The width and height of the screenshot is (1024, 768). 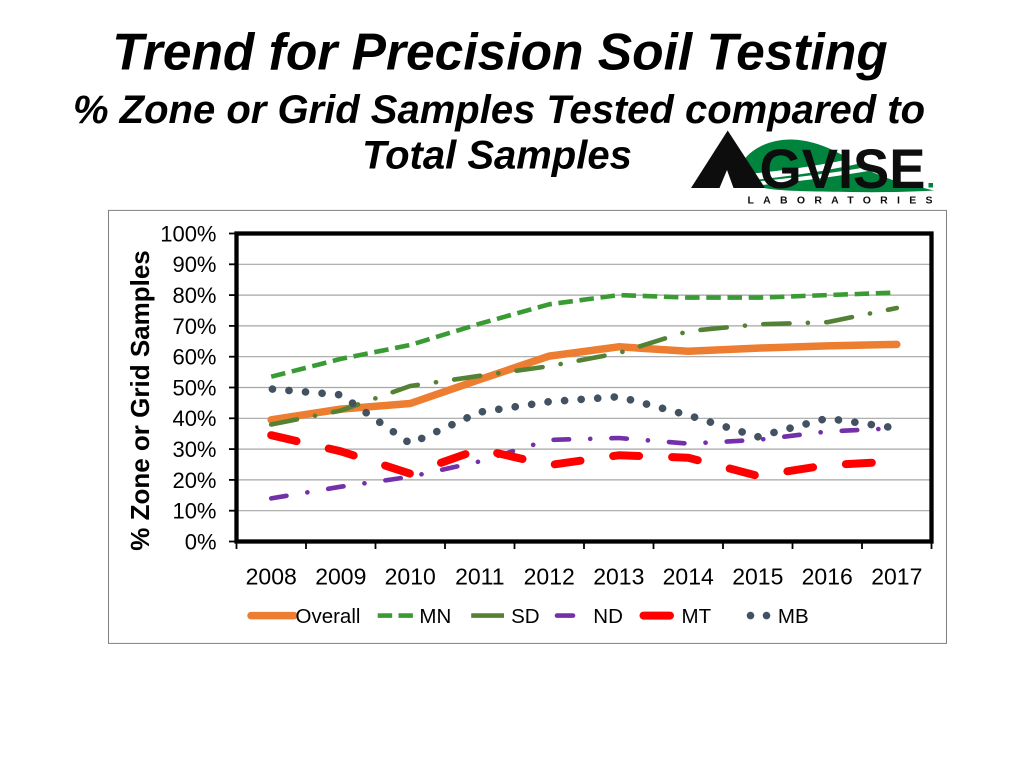 I want to click on svg-text:Trend for Precision Soil Testi: Trend for Precision Soil Testing, so click(x=500, y=52).